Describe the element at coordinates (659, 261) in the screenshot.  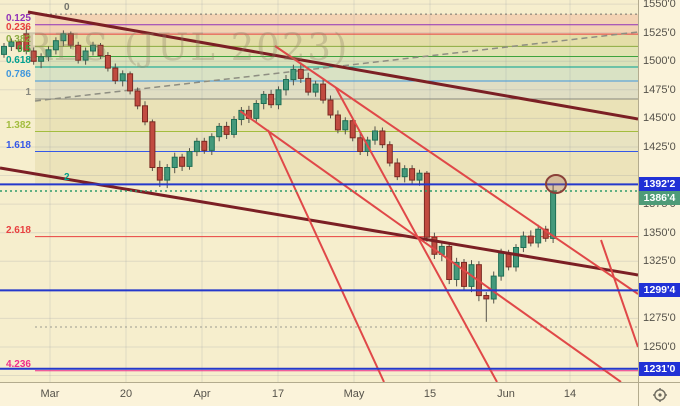
I see `price-tick: 1325'0` at that location.